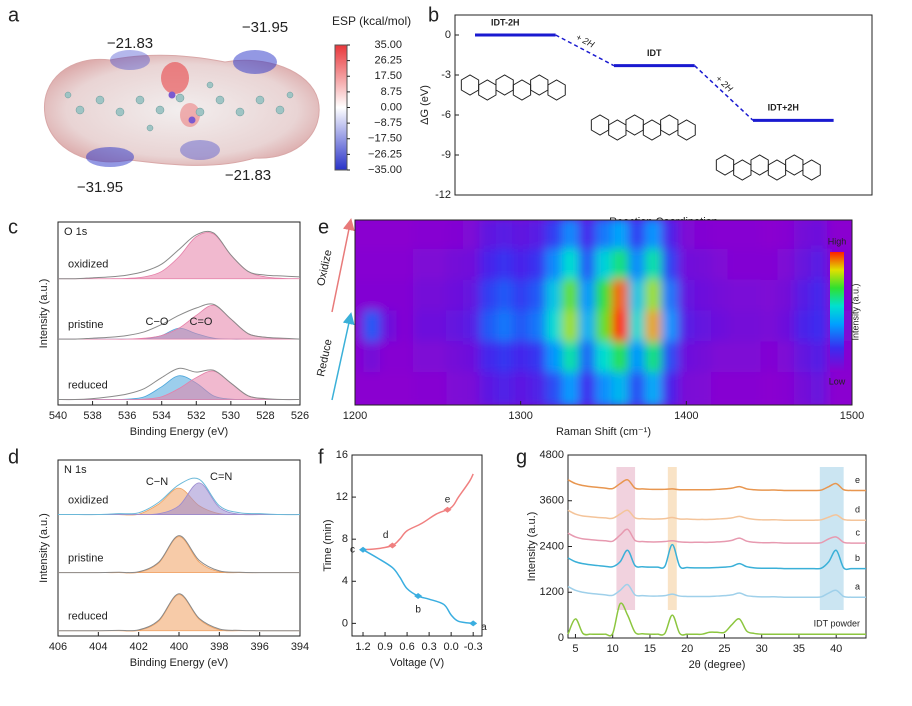 The height and width of the screenshot is (706, 912). I want to click on colorbar, so click(837, 312).